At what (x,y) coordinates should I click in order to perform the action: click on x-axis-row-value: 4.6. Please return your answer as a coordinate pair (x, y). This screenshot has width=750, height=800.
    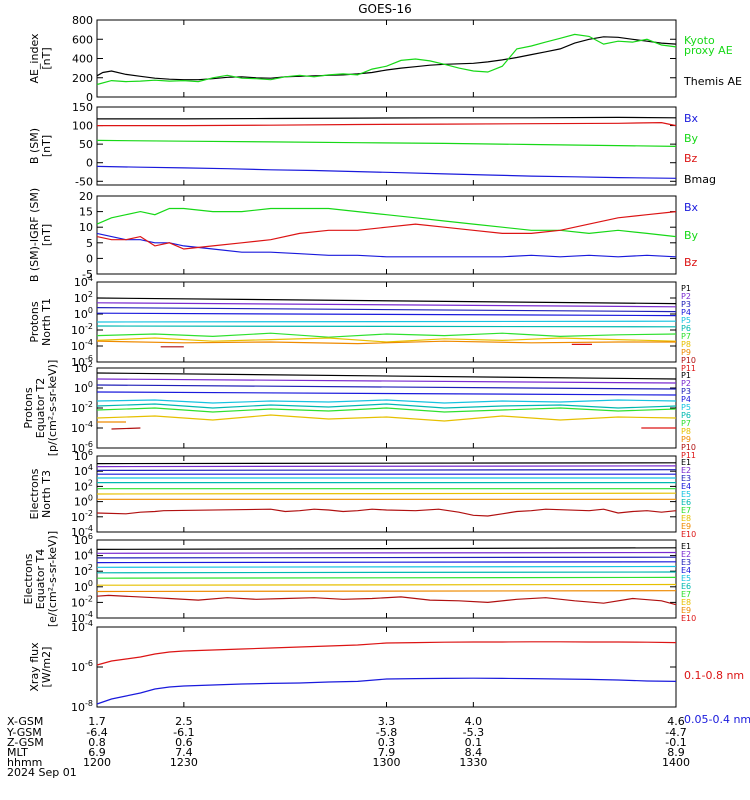
    Looking at the image, I should click on (676, 721).